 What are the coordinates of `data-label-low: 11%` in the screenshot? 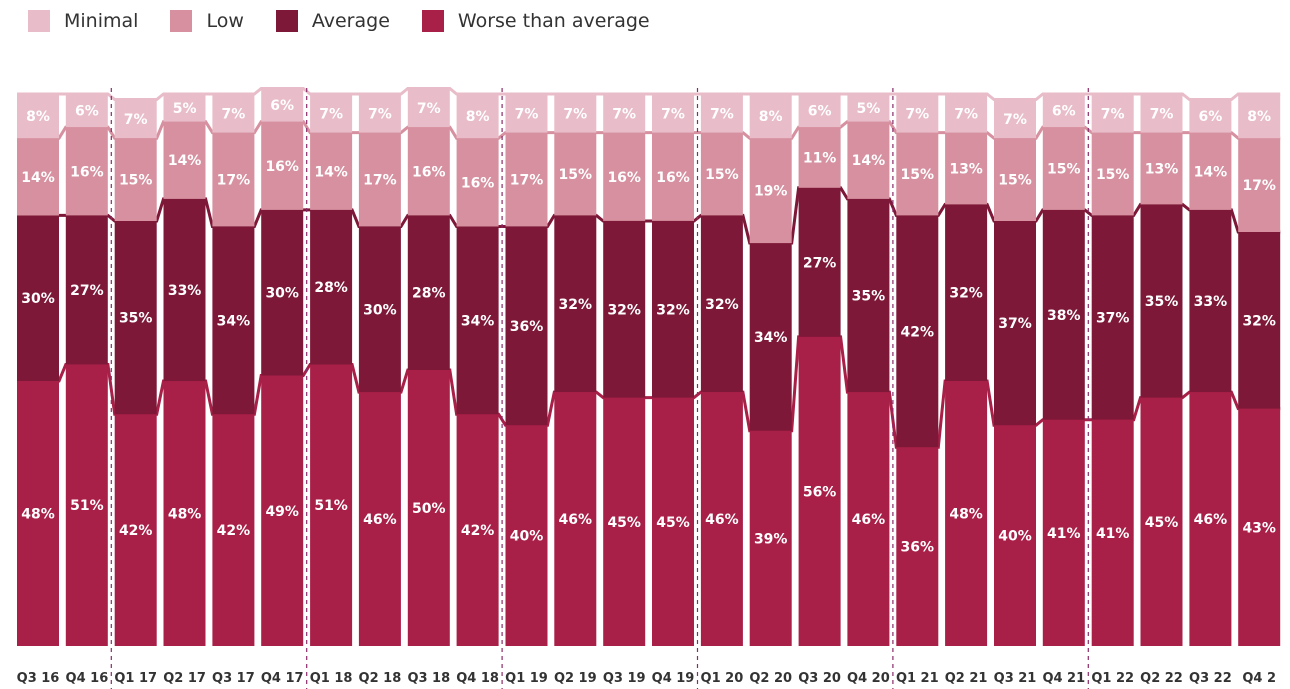 It's located at (820, 159).